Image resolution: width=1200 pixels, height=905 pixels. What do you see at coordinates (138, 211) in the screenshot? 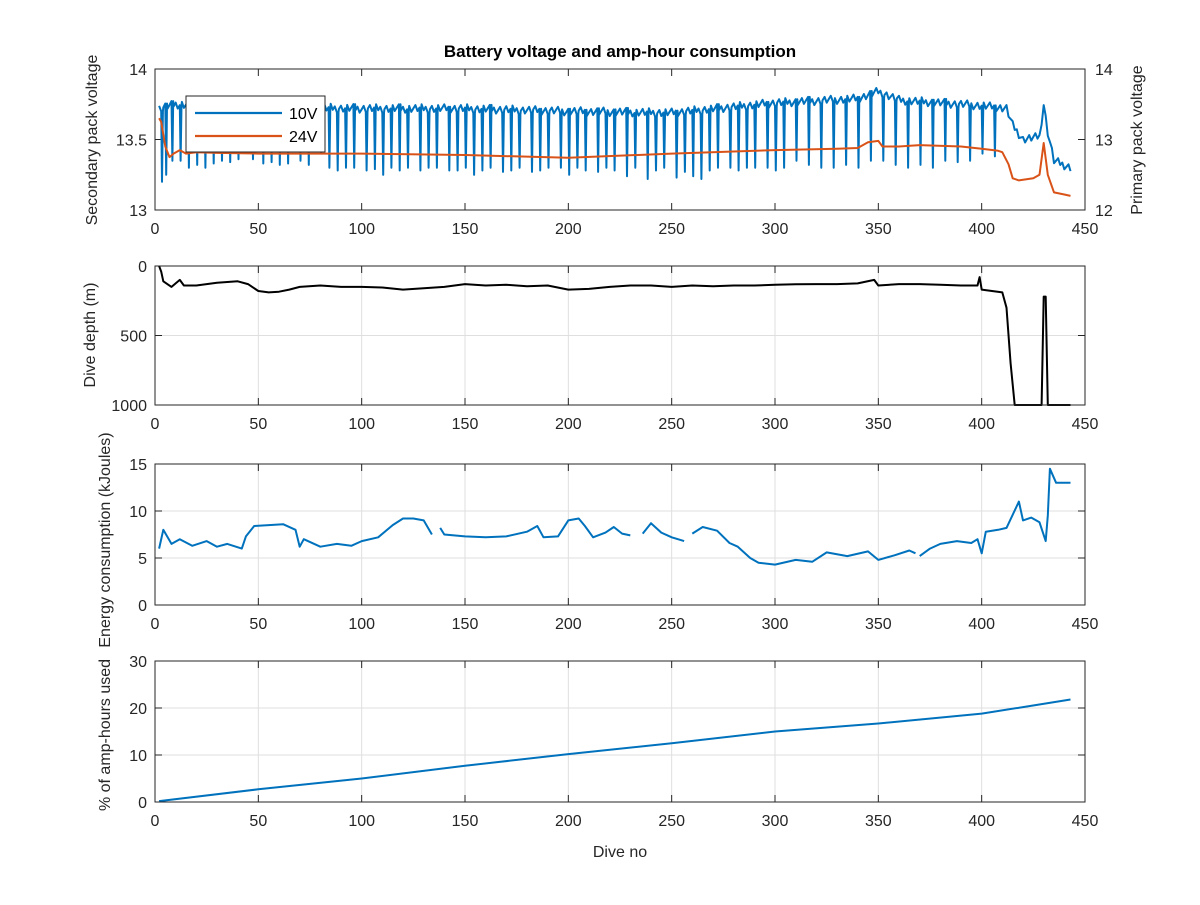
I see `y-tick-label: 13` at bounding box center [138, 211].